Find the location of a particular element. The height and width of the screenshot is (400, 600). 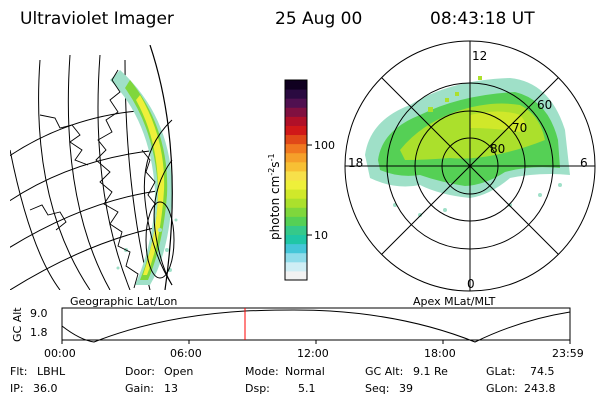

colorbar-tick-100: 100 is located at coordinates (324, 145).